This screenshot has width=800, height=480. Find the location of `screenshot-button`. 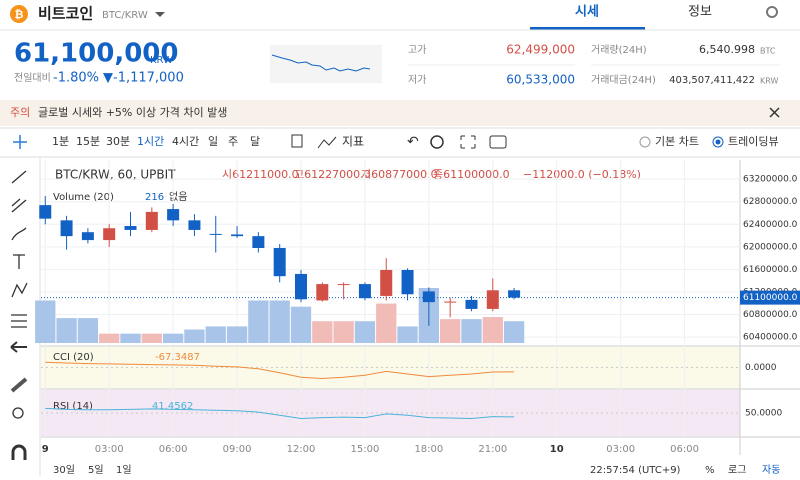

screenshot-button is located at coordinates (498, 142).